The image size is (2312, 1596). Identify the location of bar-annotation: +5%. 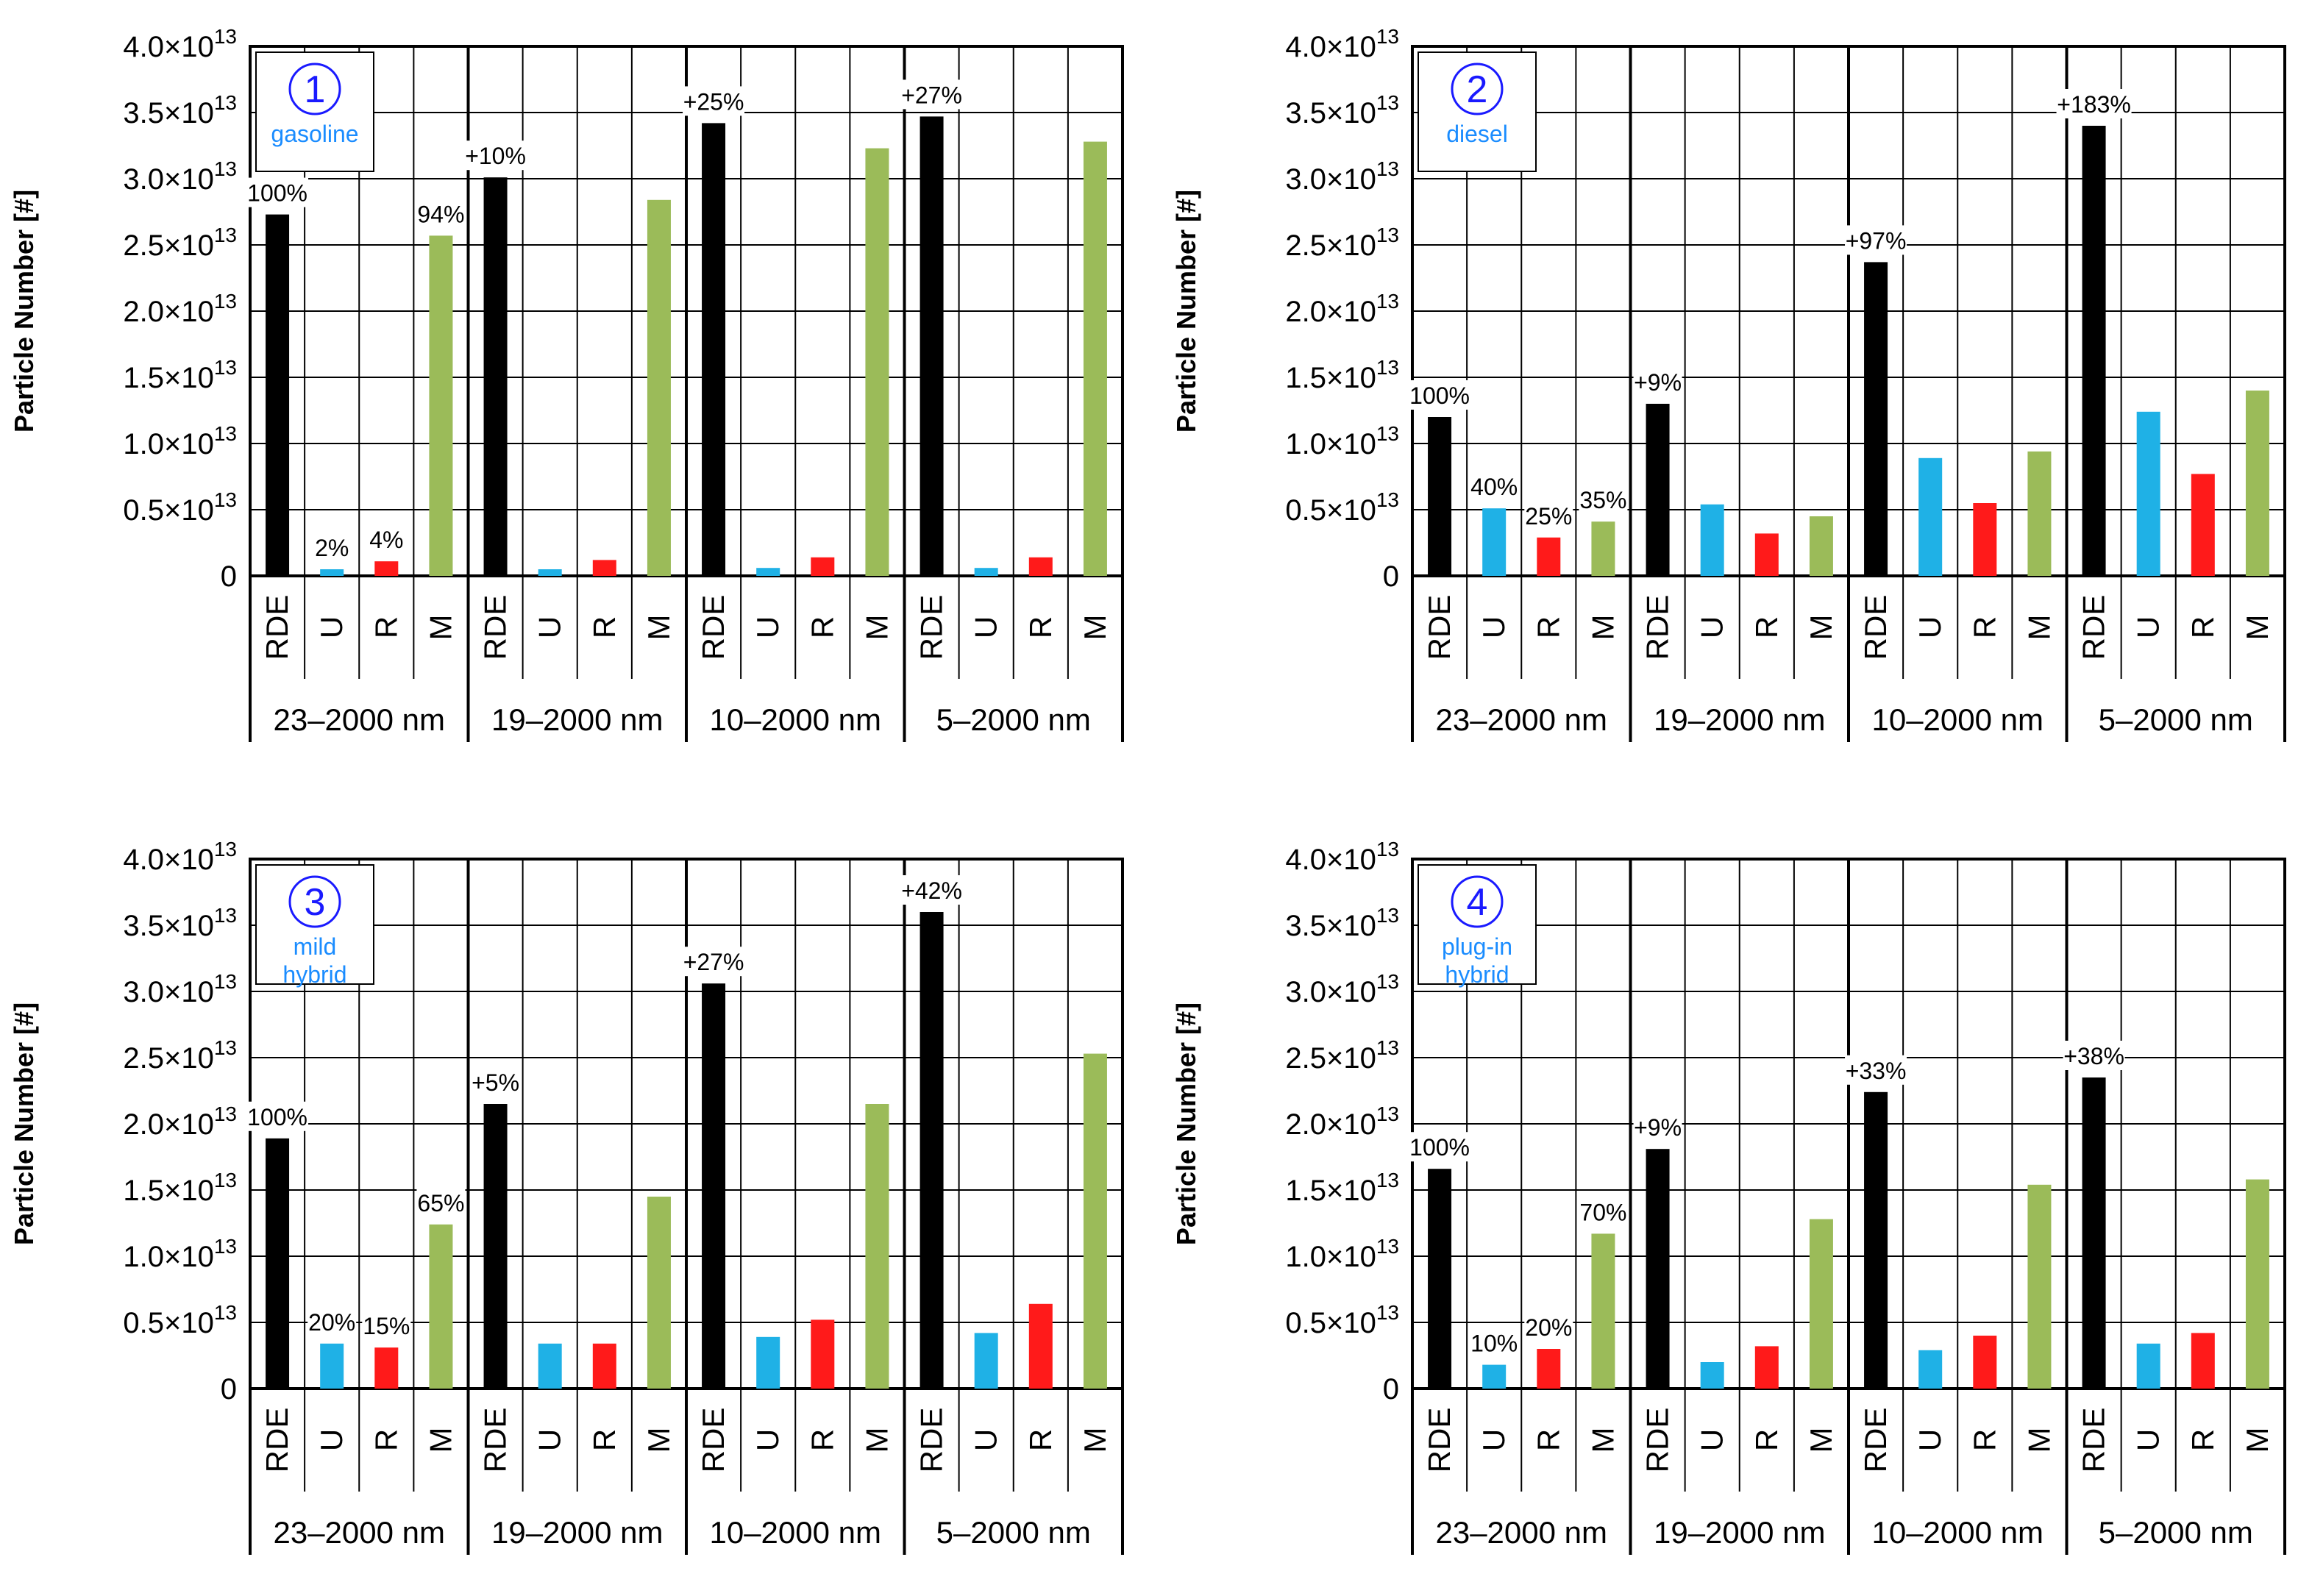
(496, 1082).